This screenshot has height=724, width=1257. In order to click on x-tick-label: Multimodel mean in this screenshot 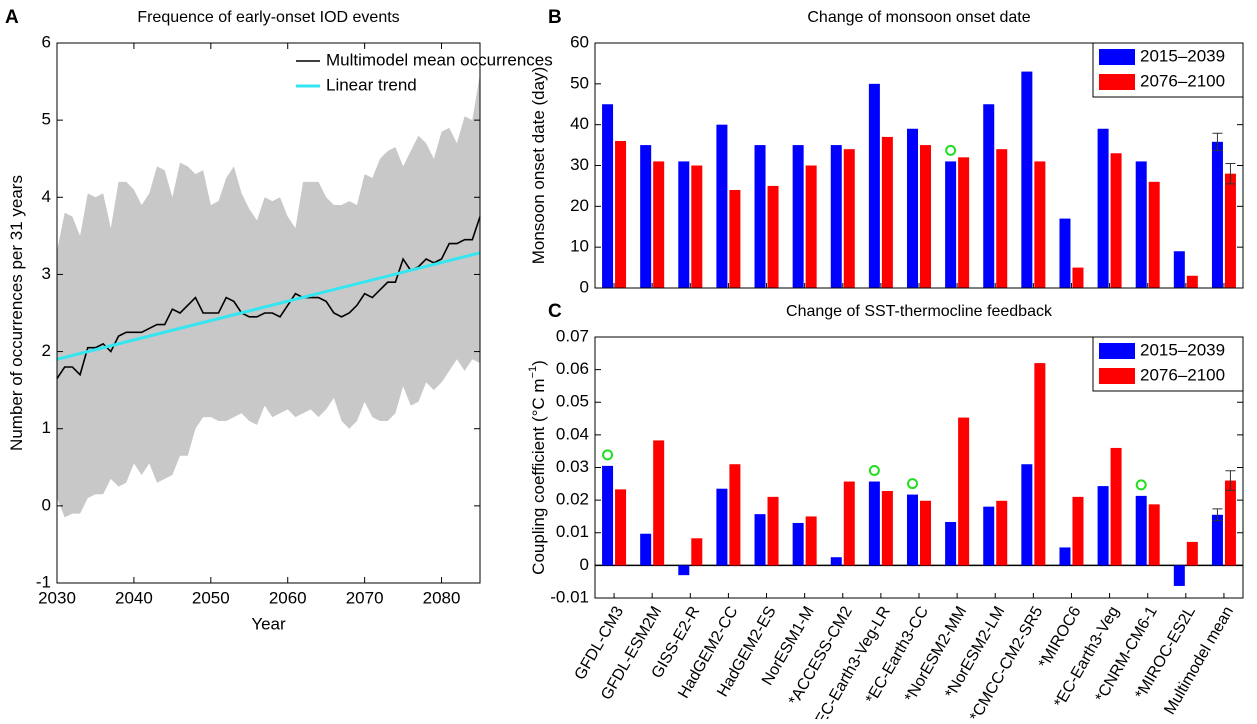, I will do `click(1199, 661)`.